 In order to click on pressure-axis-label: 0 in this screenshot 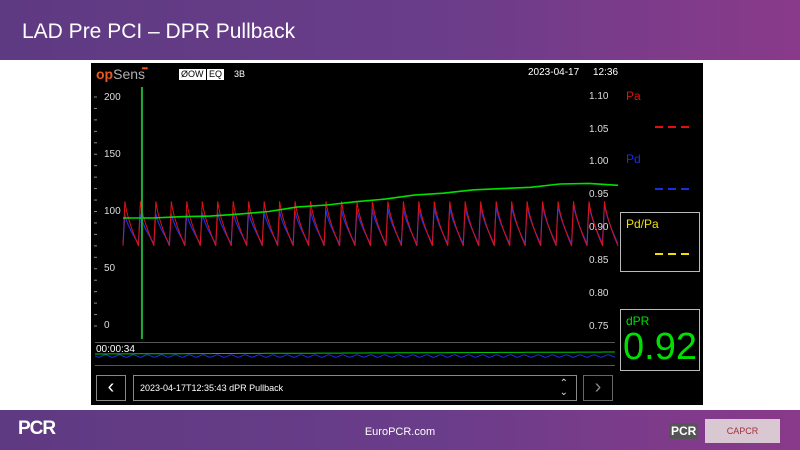, I will do `click(107, 325)`.